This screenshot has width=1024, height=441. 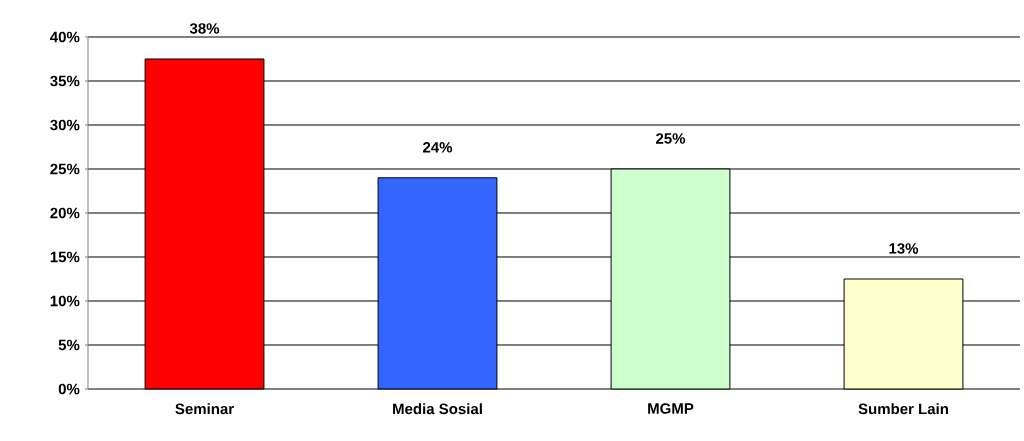 I want to click on y-tick-label: 0%, so click(x=69, y=389).